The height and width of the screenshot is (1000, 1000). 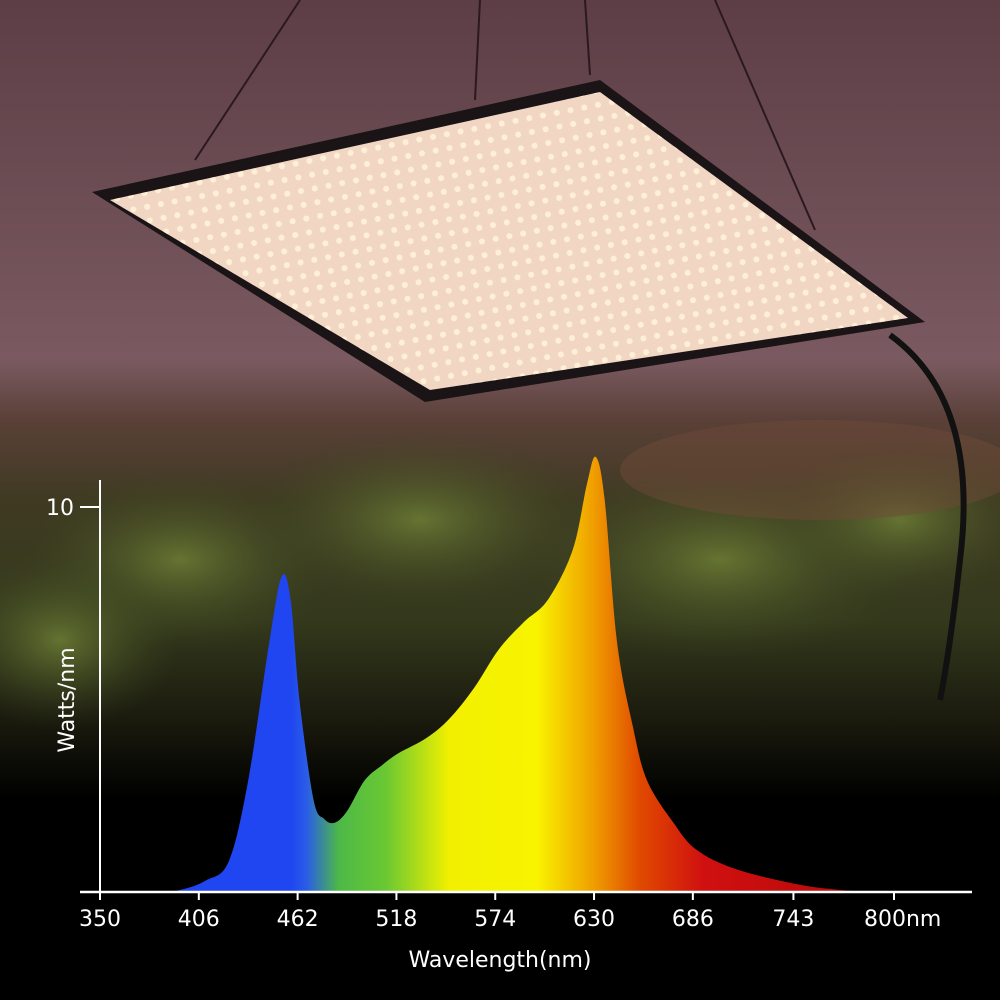 I want to click on x-tick-label: 630, so click(x=594, y=919).